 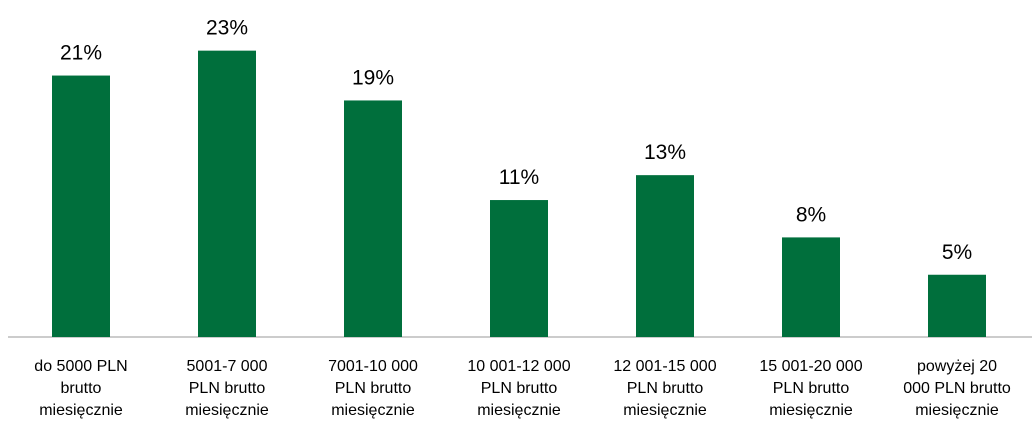 What do you see at coordinates (665, 152) in the screenshot?
I see `value-label: 13%` at bounding box center [665, 152].